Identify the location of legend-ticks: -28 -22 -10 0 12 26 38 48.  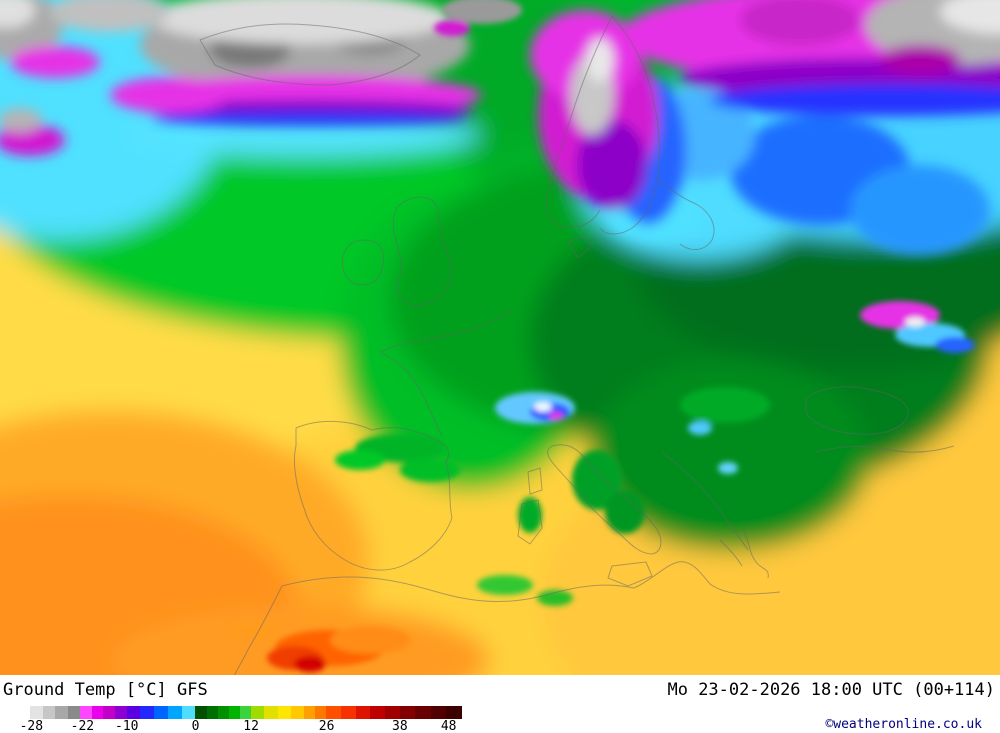
(240, 726).